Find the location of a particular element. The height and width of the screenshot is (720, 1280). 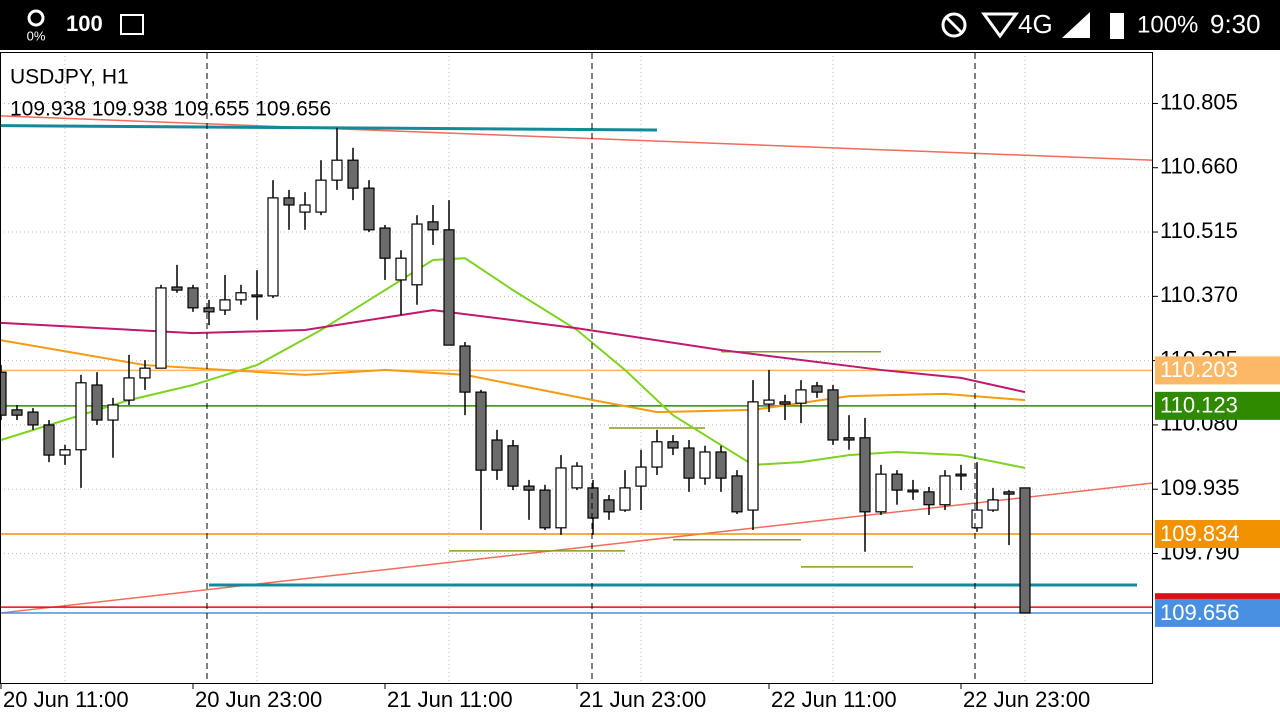

status-bar is located at coordinates (640, 25).